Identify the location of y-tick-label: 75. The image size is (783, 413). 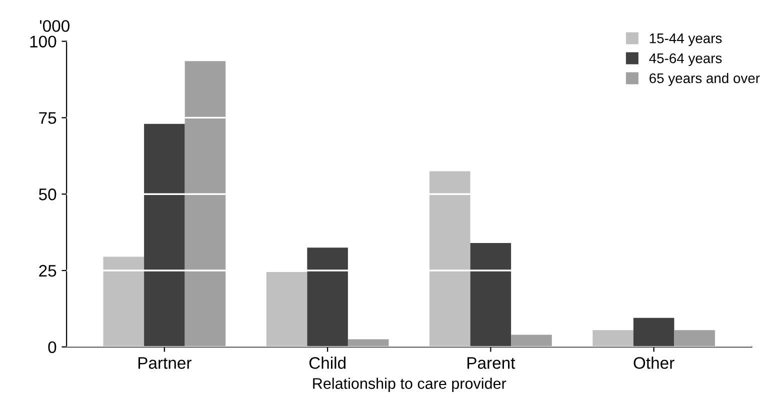
(47, 118).